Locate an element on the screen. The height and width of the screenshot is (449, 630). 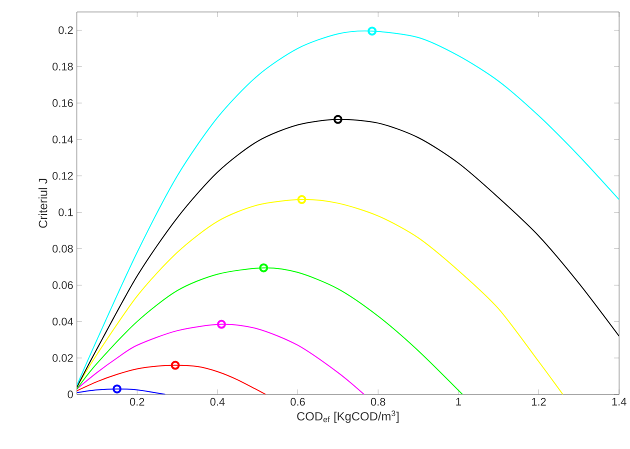
y-tick-label: 0.06 is located at coordinates (62, 285).